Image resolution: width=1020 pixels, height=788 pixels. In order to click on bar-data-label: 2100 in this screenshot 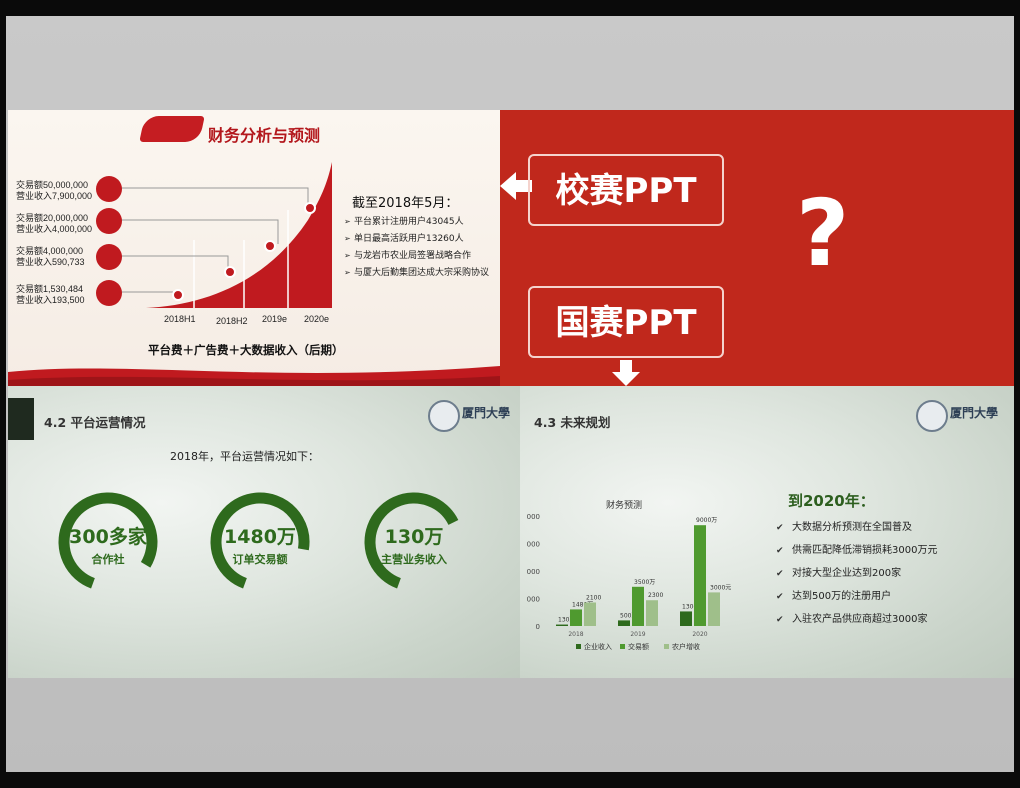, I will do `click(593, 597)`.